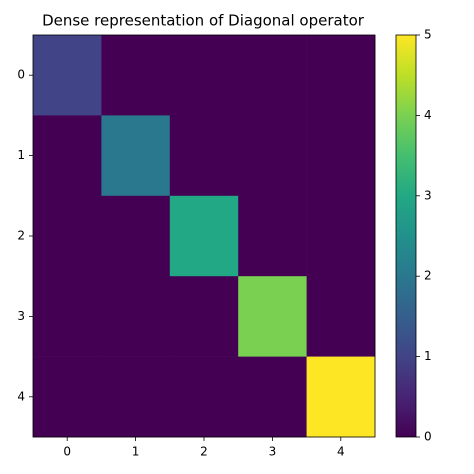 The width and height of the screenshot is (474, 474). Describe the element at coordinates (273, 452) in the screenshot. I see `x-tick-label: 3` at that location.